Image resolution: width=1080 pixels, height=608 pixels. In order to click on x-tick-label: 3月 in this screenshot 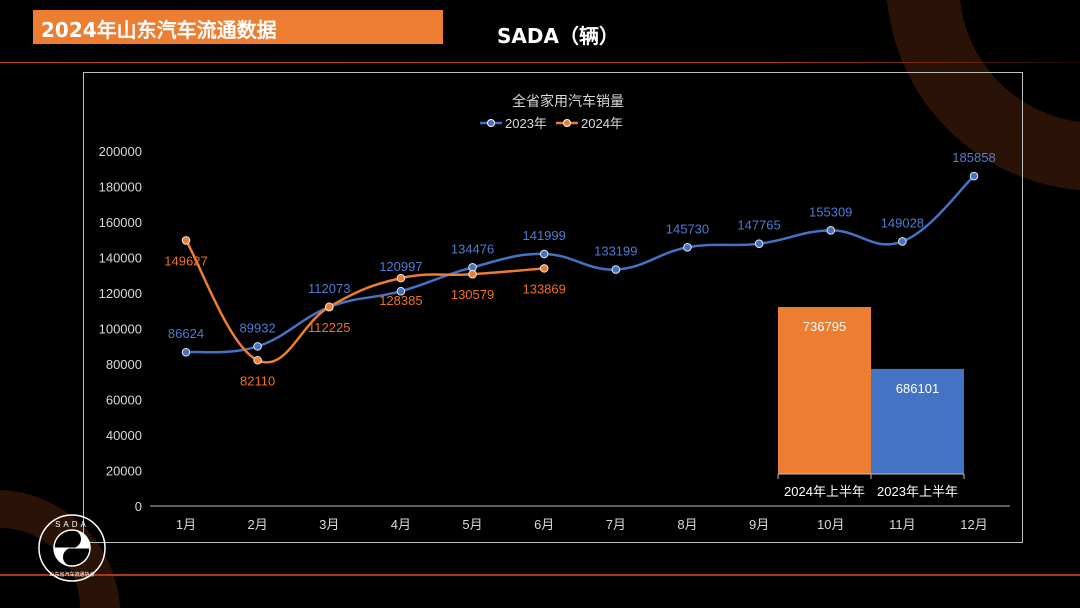, I will do `click(329, 524)`.